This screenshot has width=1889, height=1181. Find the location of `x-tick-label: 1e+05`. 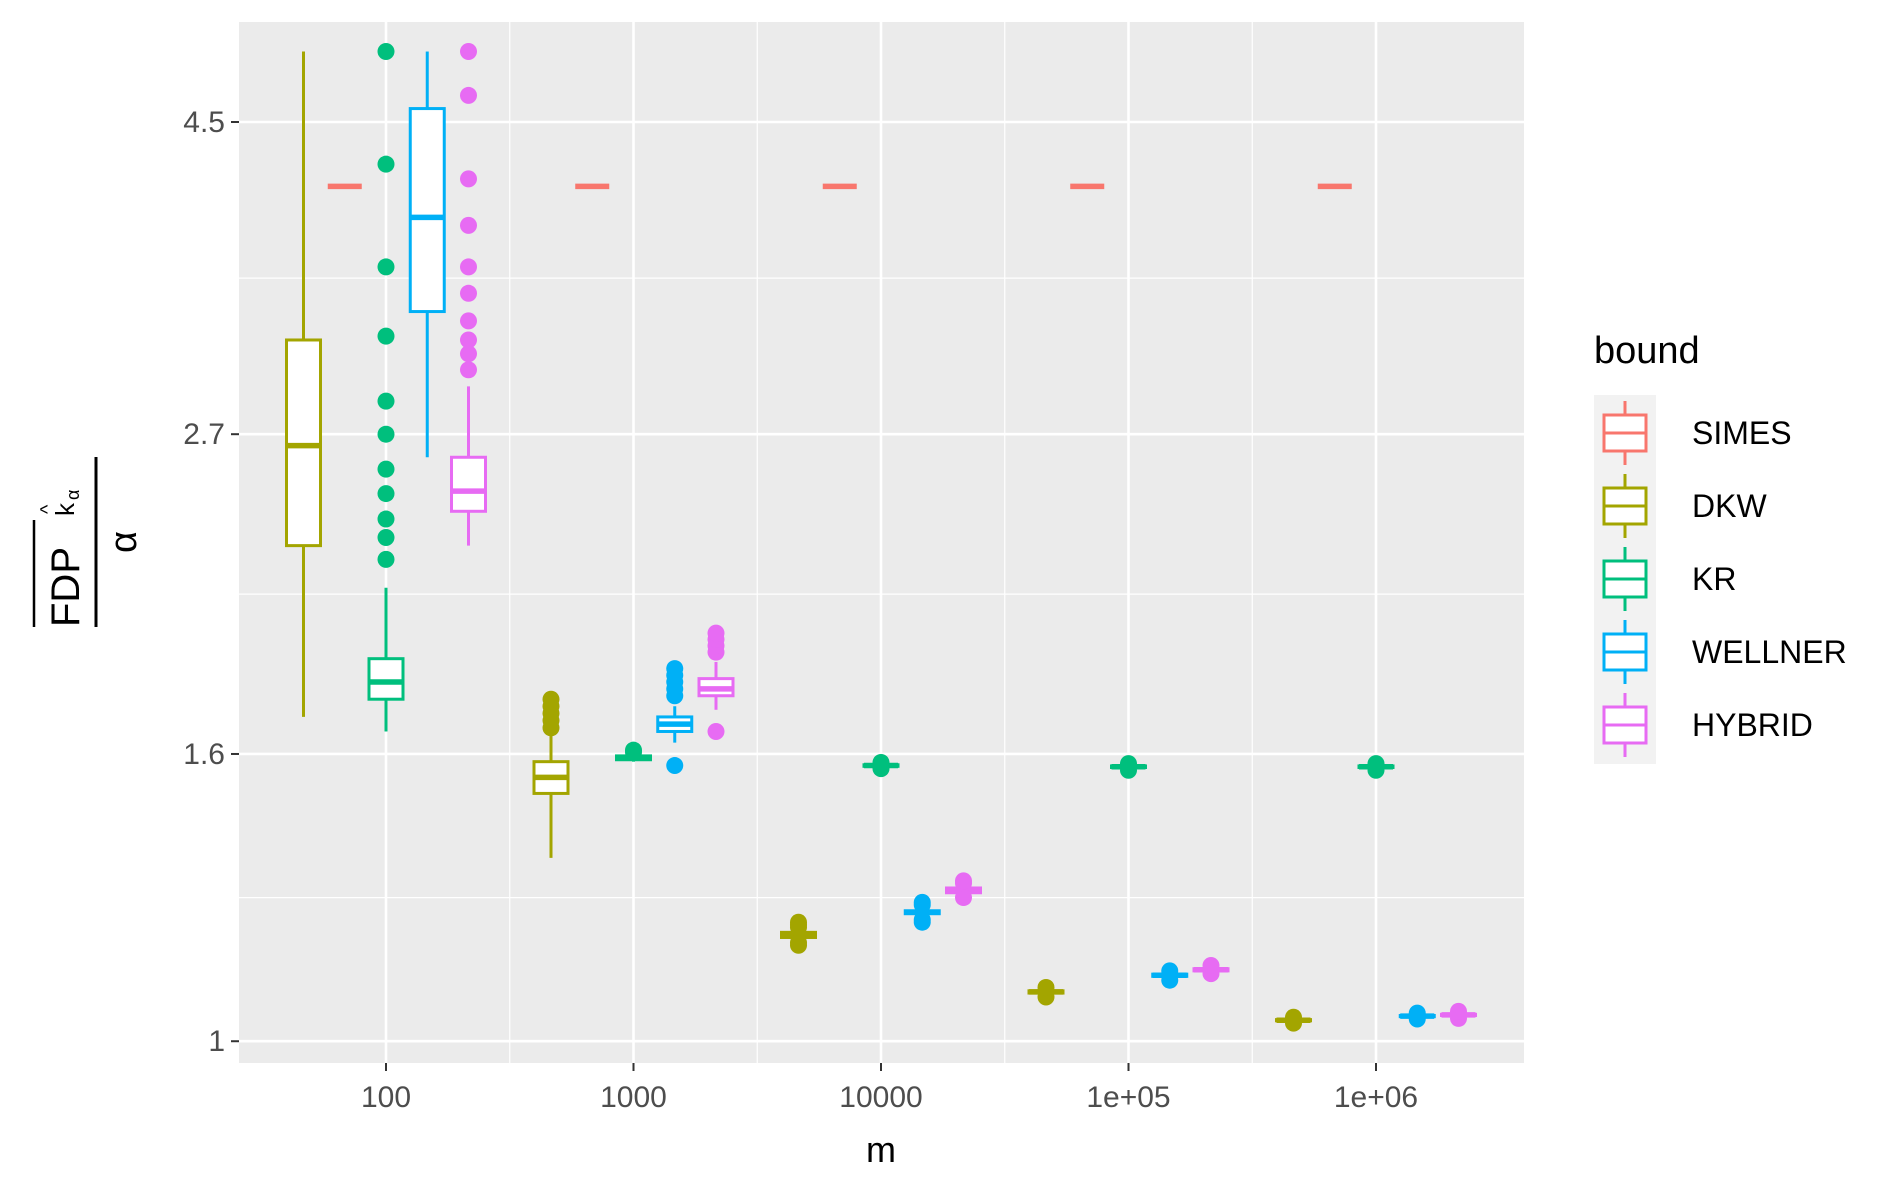

x-tick-label: 1e+05 is located at coordinates (1128, 1097).